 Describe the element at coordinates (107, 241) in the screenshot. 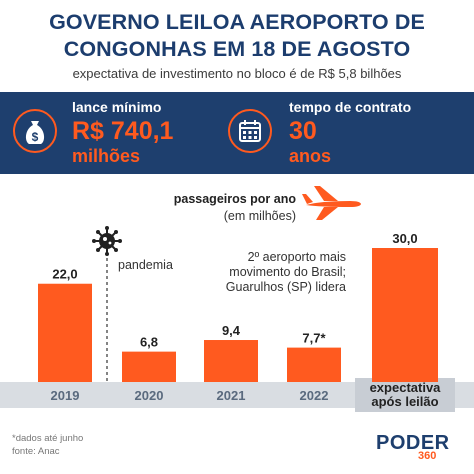

I see `virus-icon` at that location.